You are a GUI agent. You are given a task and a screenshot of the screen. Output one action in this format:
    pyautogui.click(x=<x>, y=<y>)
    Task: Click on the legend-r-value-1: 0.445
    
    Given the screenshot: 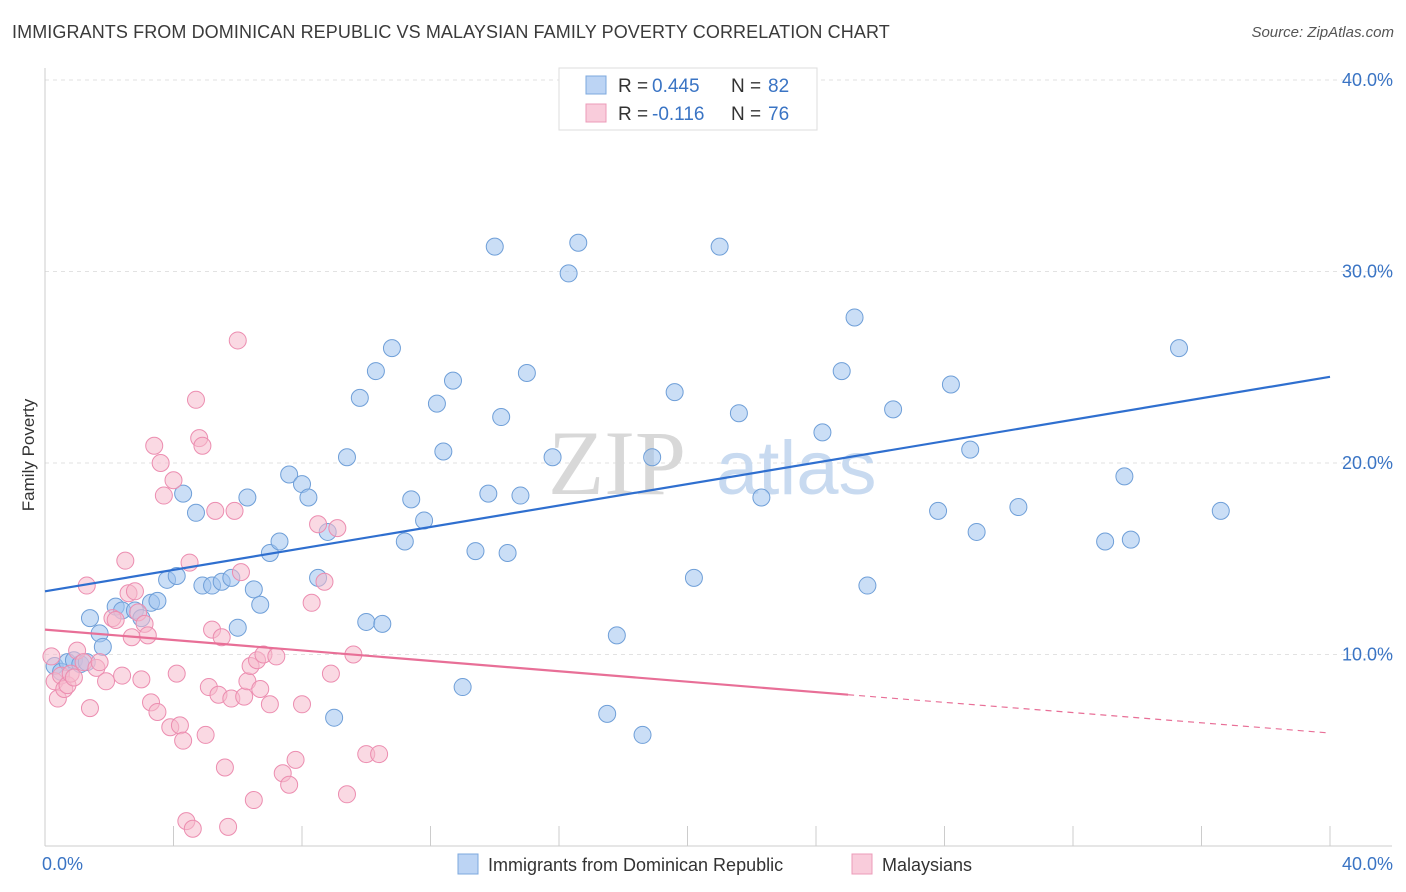 What is the action you would take?
    pyautogui.click(x=676, y=86)
    